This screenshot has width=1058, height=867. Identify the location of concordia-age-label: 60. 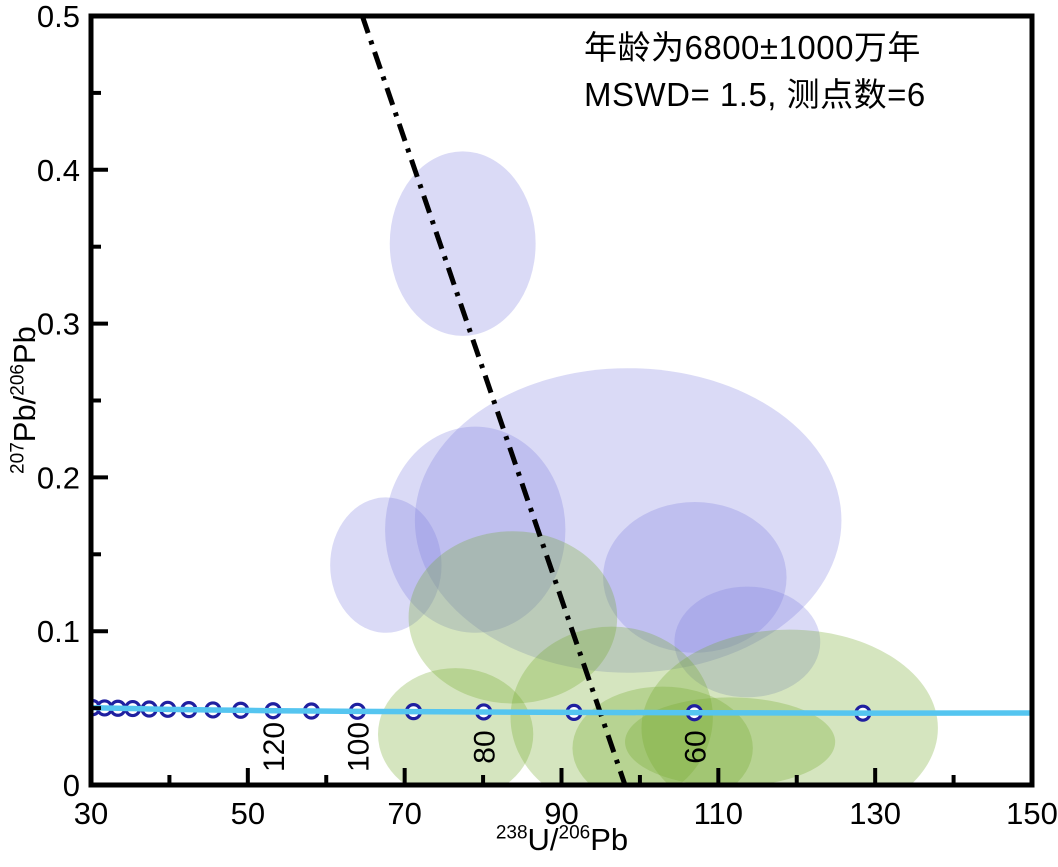
(695, 746).